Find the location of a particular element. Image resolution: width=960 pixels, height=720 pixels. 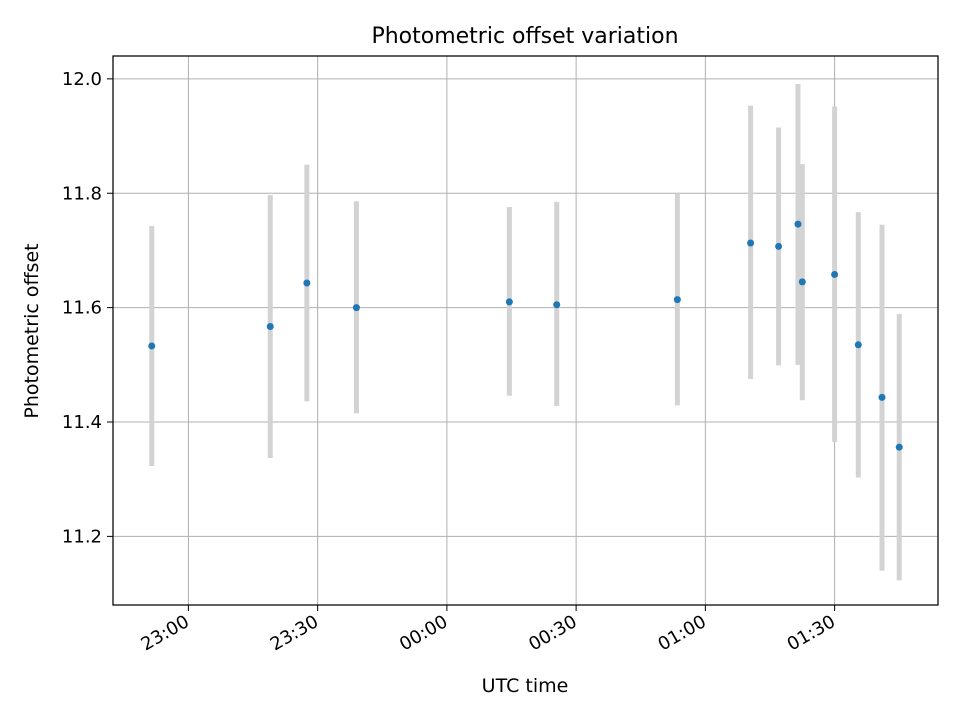

x-axis-label: UTC time is located at coordinates (525, 686).